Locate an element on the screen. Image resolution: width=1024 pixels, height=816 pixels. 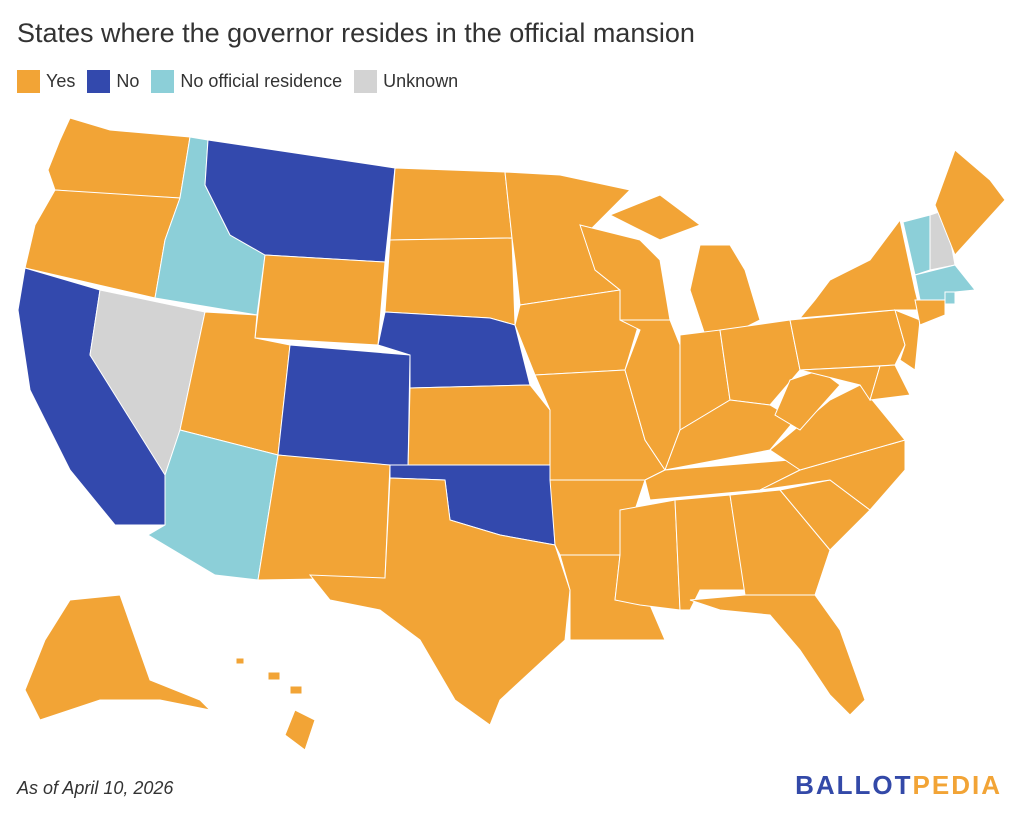
legend-label: No is located at coordinates (128, 81).